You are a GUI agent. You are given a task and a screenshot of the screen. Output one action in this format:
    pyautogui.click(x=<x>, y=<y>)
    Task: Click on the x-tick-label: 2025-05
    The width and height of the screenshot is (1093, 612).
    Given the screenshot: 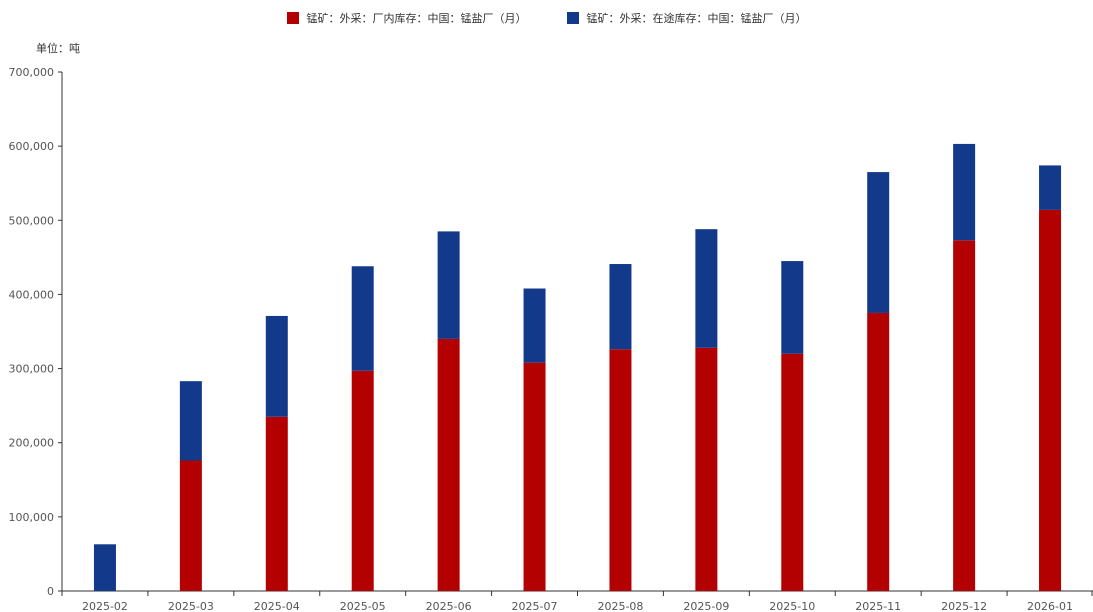 What is the action you would take?
    pyautogui.click(x=363, y=606)
    